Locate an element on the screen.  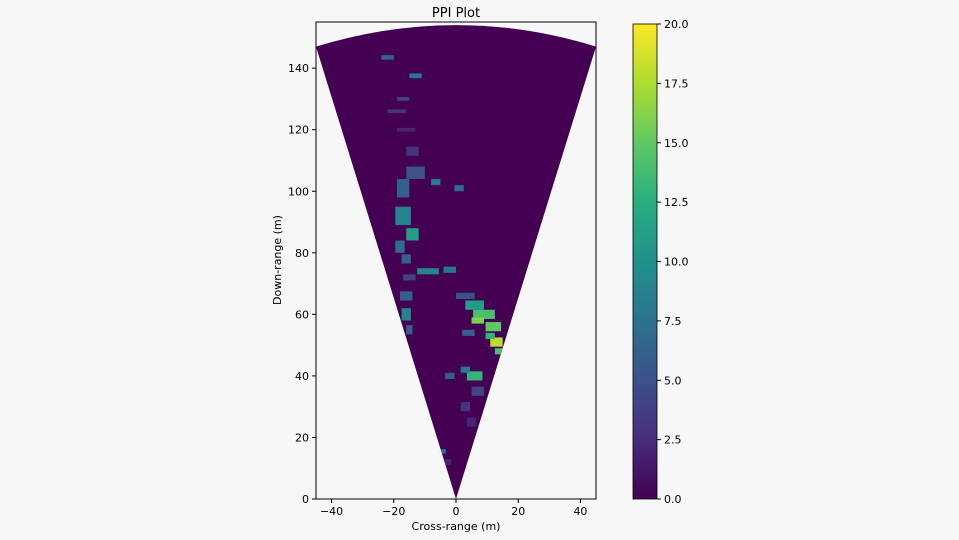
colorbar-ticks: 0.0 2.5 5.0 7.5 10.0 12.5 15.0 17.5 20.0 is located at coordinates (673, 262).